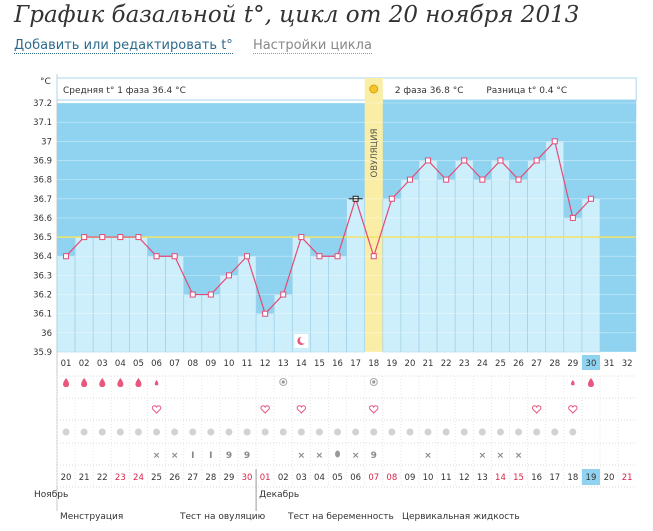  Describe the element at coordinates (46, 334) in the screenshot. I see `y-tick-label: 36` at that location.